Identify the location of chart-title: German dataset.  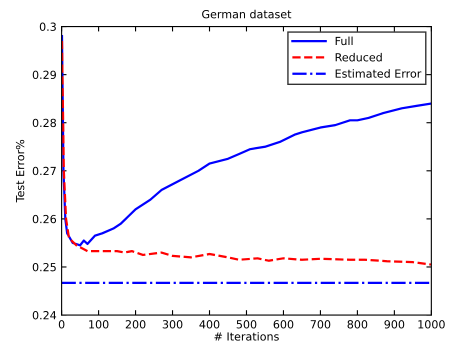
(247, 14).